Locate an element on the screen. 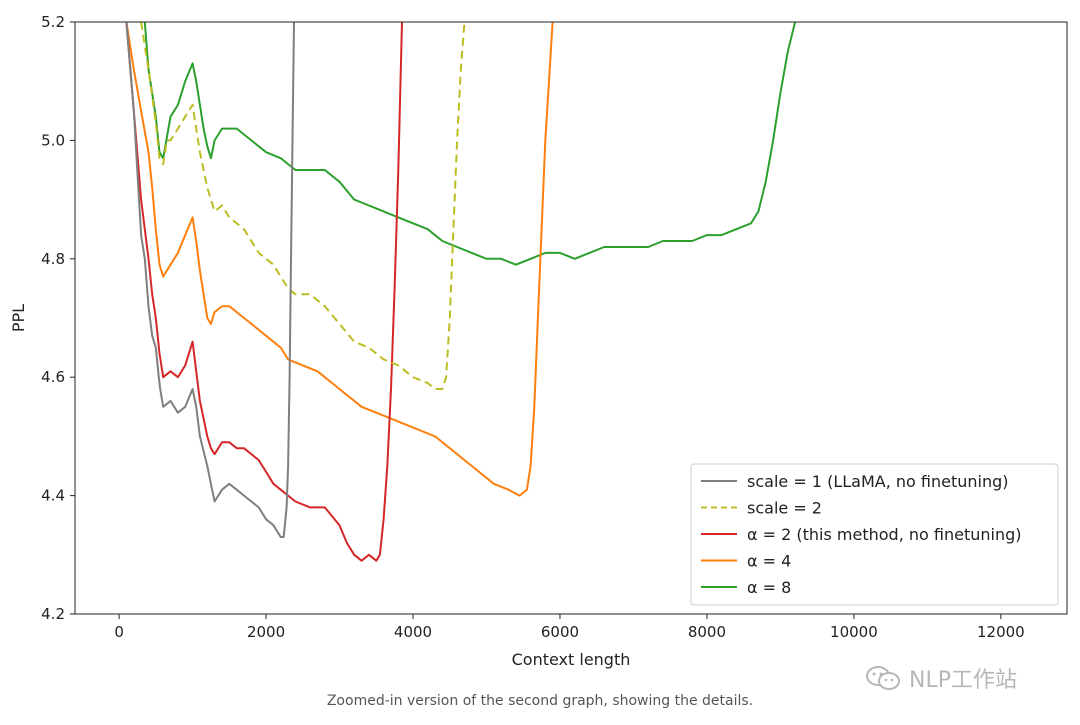 The image size is (1080, 725). x-tick-label: 0 is located at coordinates (119, 632).